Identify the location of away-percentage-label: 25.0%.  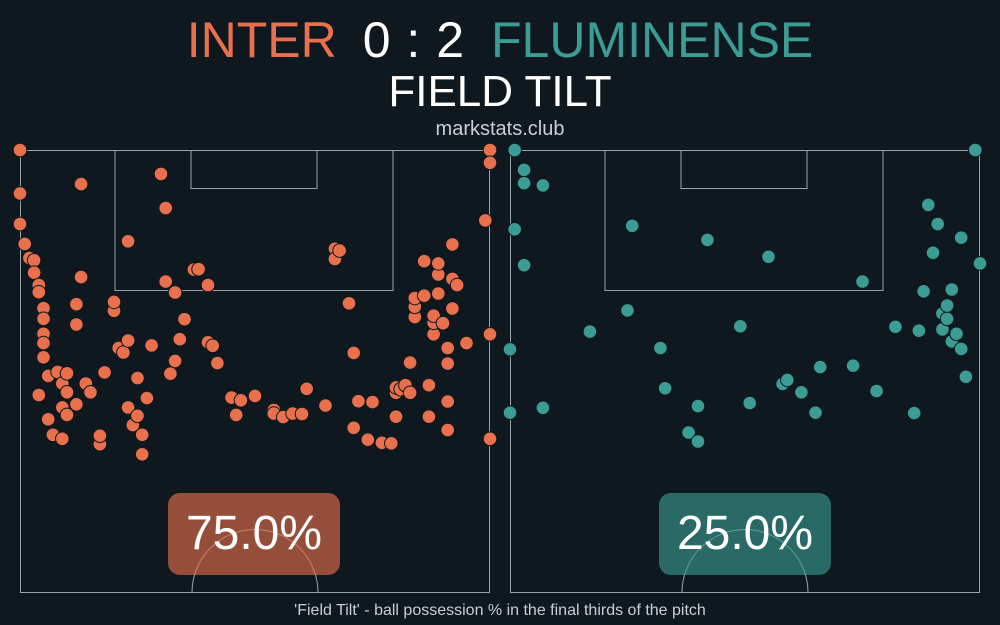
(745, 533).